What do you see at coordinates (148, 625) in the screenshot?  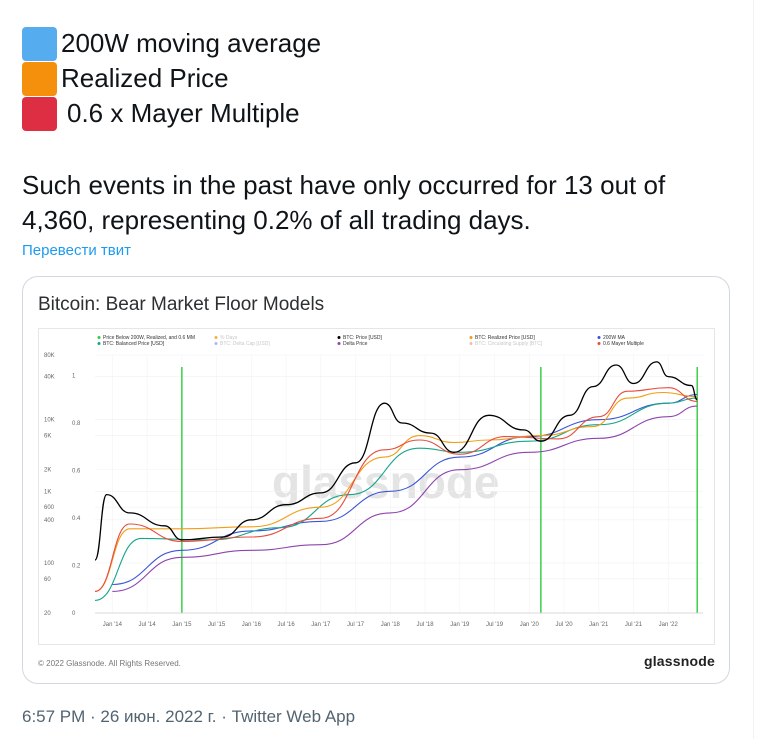 I see `x-tick-label: Jul '14` at bounding box center [148, 625].